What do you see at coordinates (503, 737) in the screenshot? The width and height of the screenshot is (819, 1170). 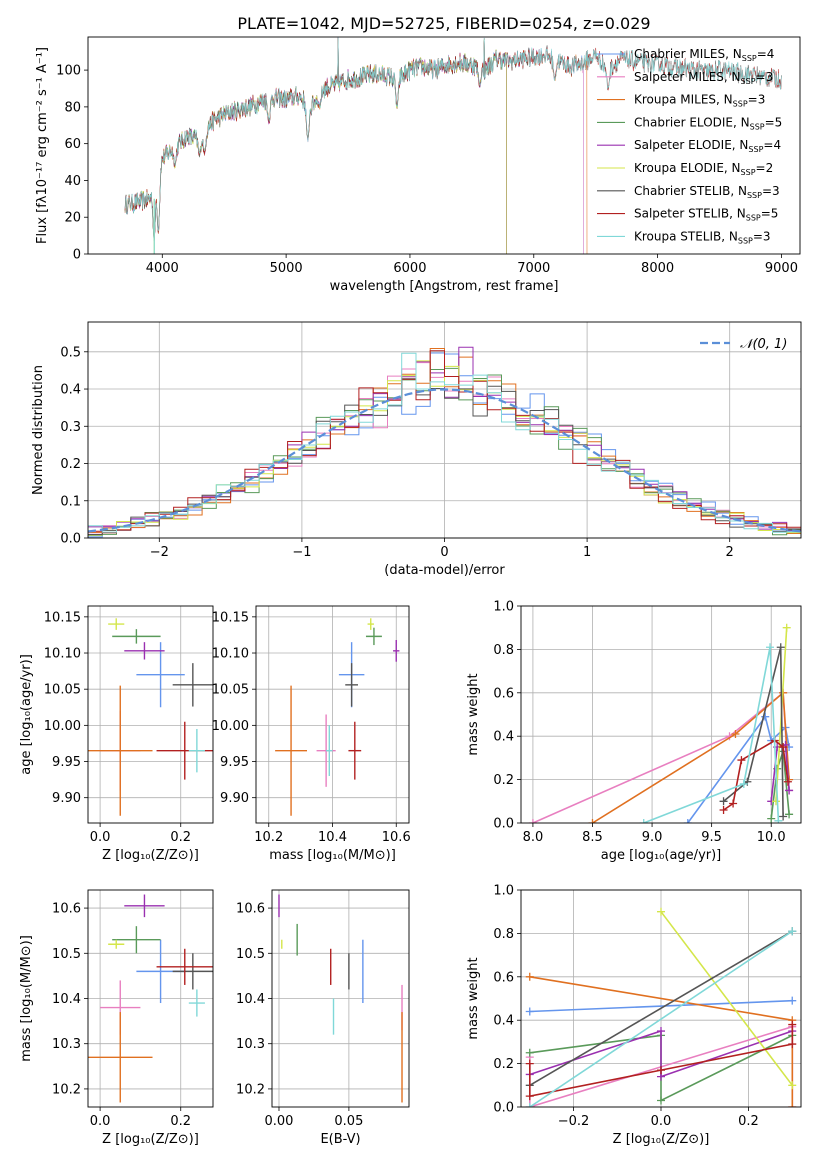 I see `y-tick-label: 0.4` at bounding box center [503, 737].